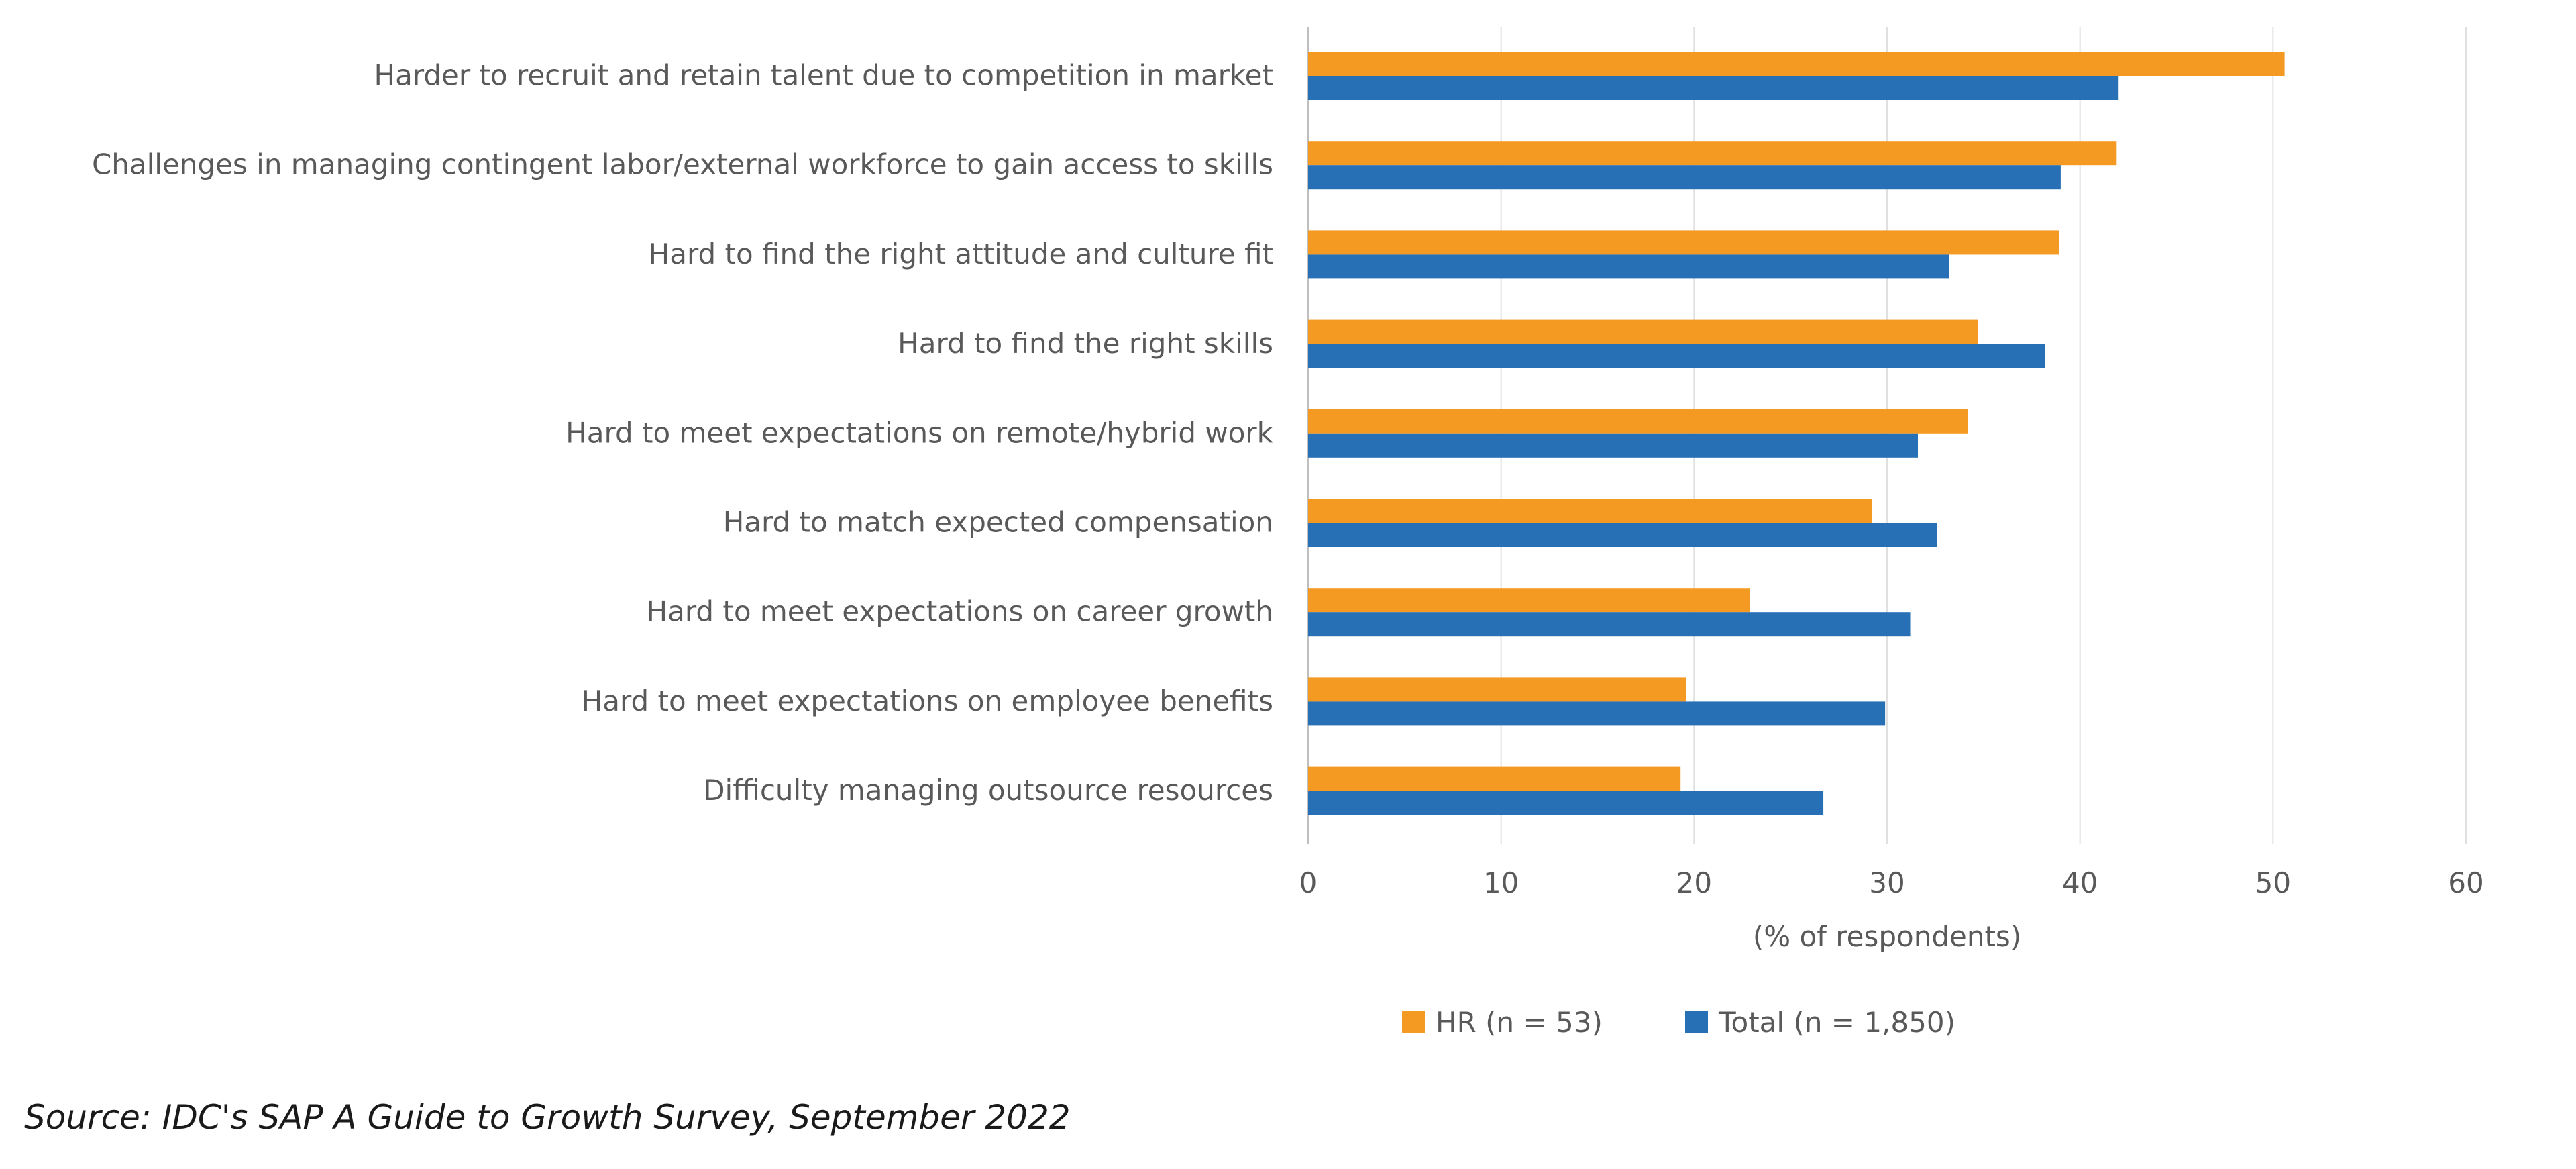  I want to click on legend-swatch-hr, so click(1413, 1022).